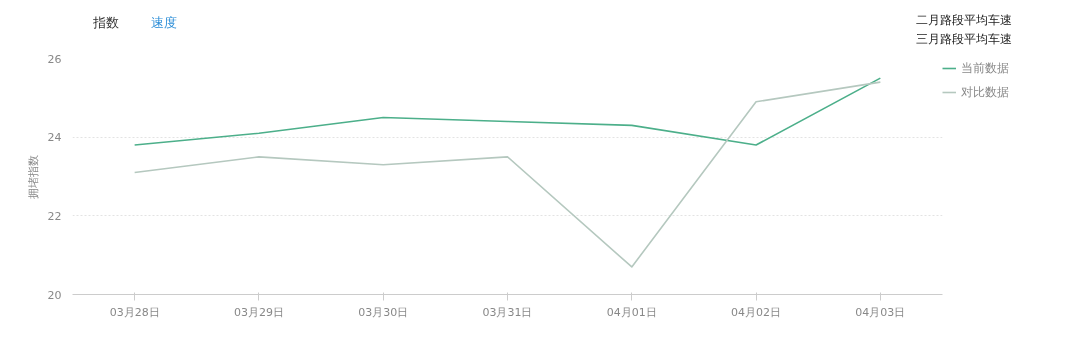 The height and width of the screenshot is (355, 1080). Describe the element at coordinates (54, 216) in the screenshot. I see `y-tick-label: 22` at that location.